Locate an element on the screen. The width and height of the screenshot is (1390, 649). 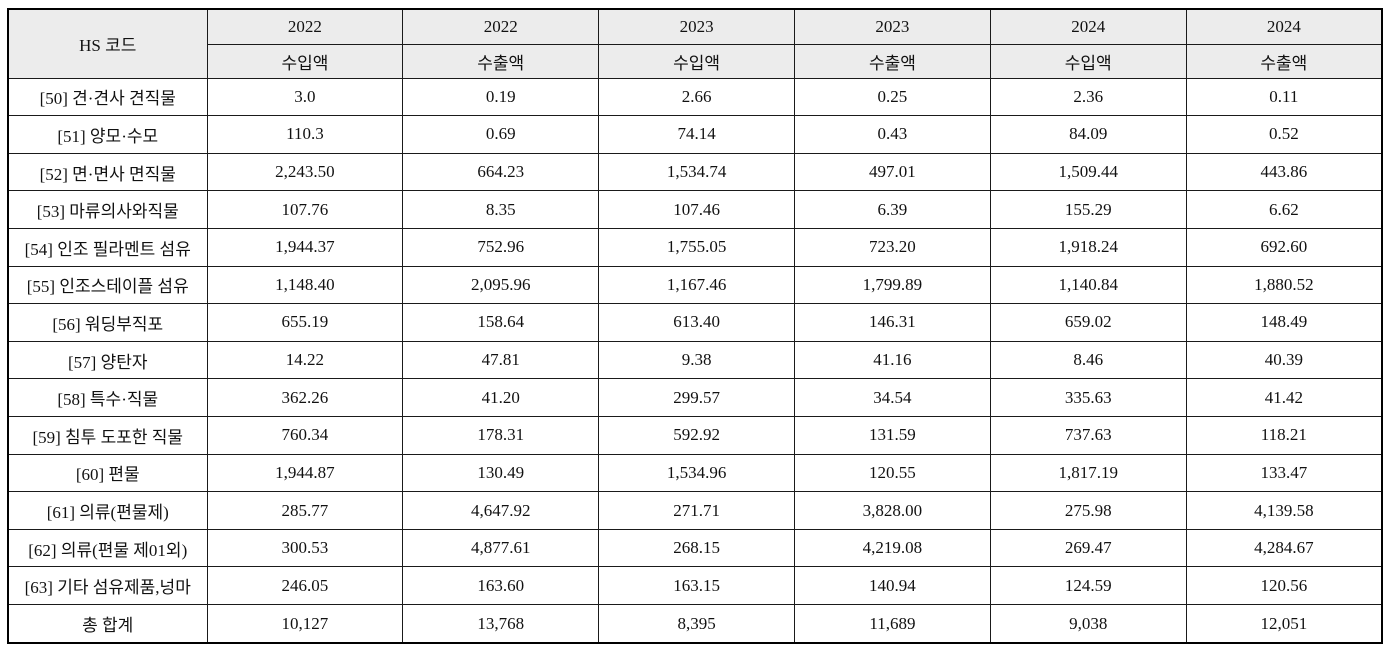
value-cell: 0.69 is located at coordinates (501, 134).